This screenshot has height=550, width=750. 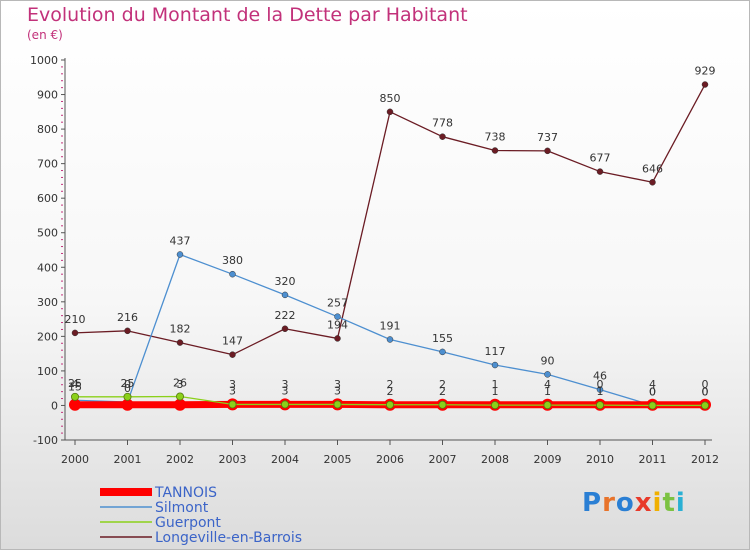 What do you see at coordinates (600, 376) in the screenshot?
I see `data-label: 46` at bounding box center [600, 376].